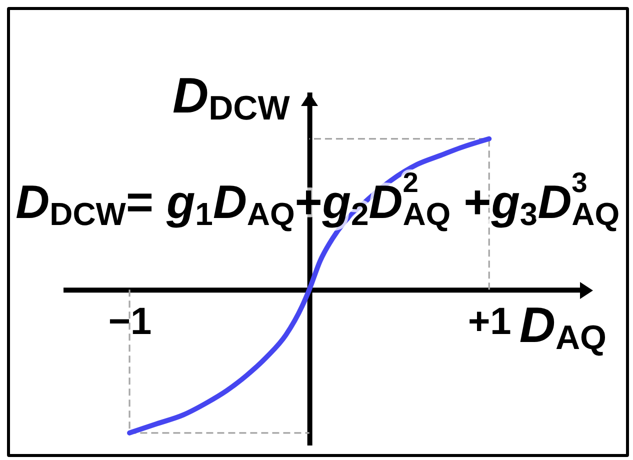 The height and width of the screenshot is (460, 633). Describe the element at coordinates (562, 327) in the screenshot. I see `x-axis-title: D$_{AQ}$` at that location.